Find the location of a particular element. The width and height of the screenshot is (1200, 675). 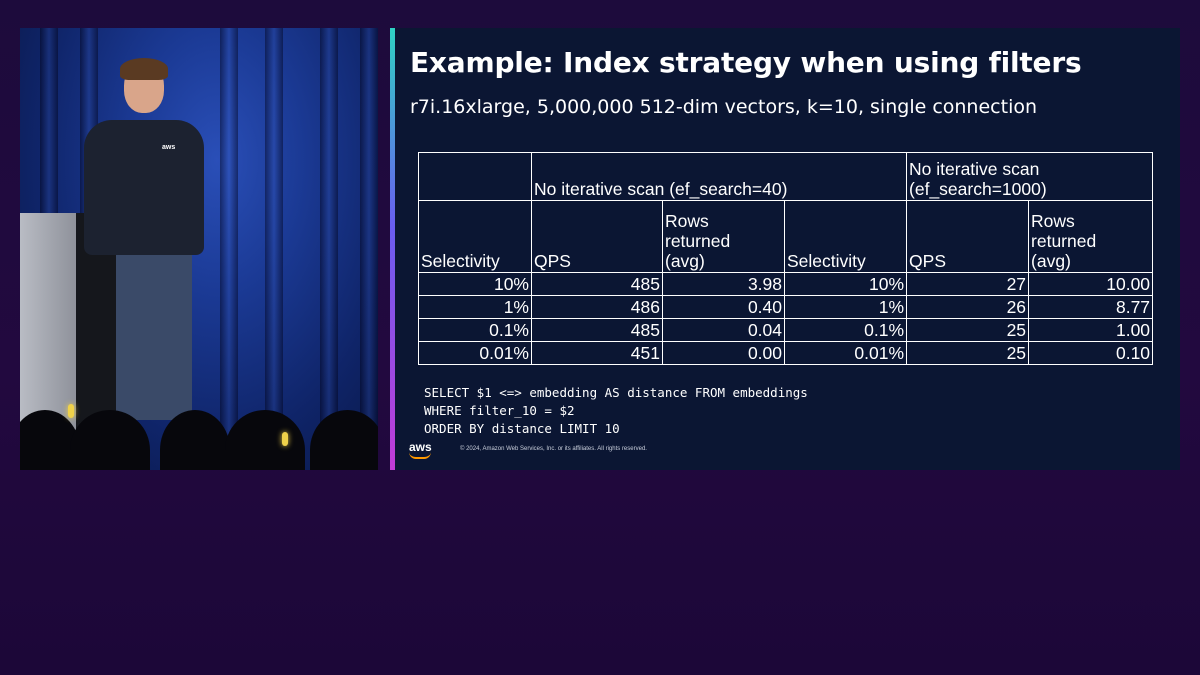

group-header-ef40: No iterative scan (ef_search=40) is located at coordinates (719, 176).